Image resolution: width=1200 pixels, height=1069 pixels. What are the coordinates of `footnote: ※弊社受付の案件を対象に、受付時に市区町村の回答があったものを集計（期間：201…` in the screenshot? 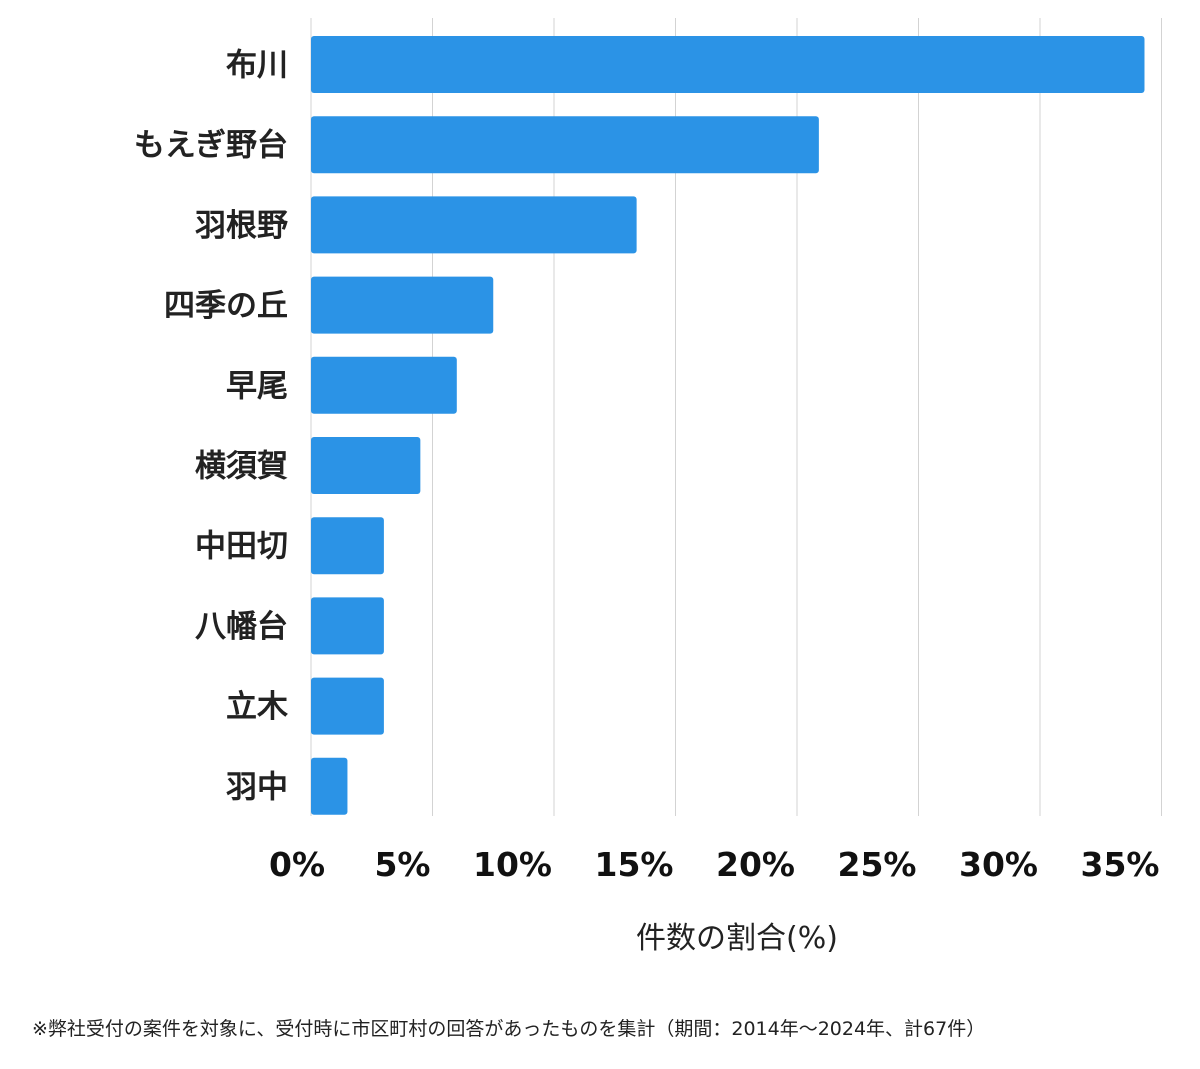 It's located at (509, 1029).